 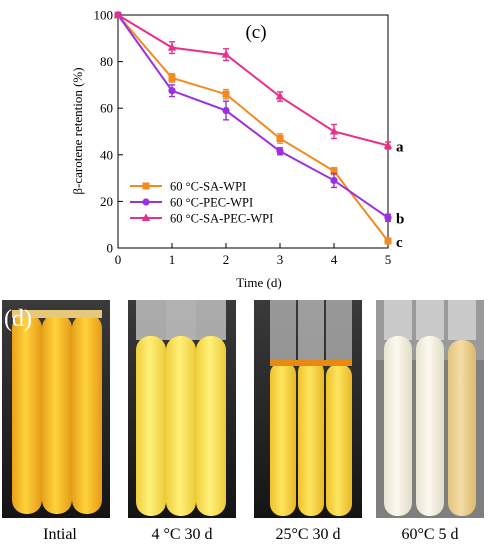 I want to click on x-tick-label: 1, so click(x=172, y=259).